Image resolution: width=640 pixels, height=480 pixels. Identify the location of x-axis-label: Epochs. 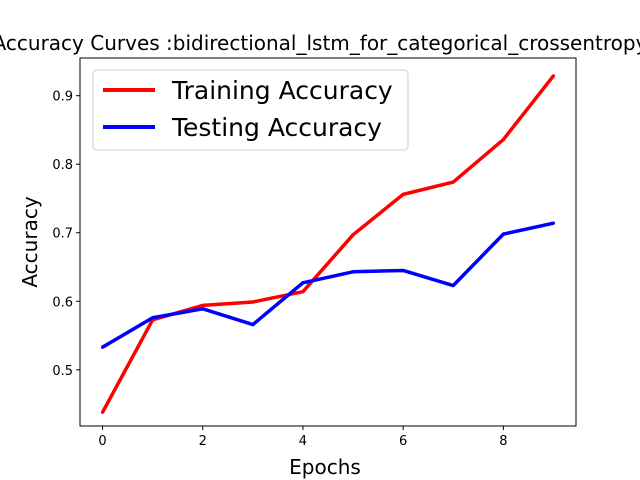
(325, 467).